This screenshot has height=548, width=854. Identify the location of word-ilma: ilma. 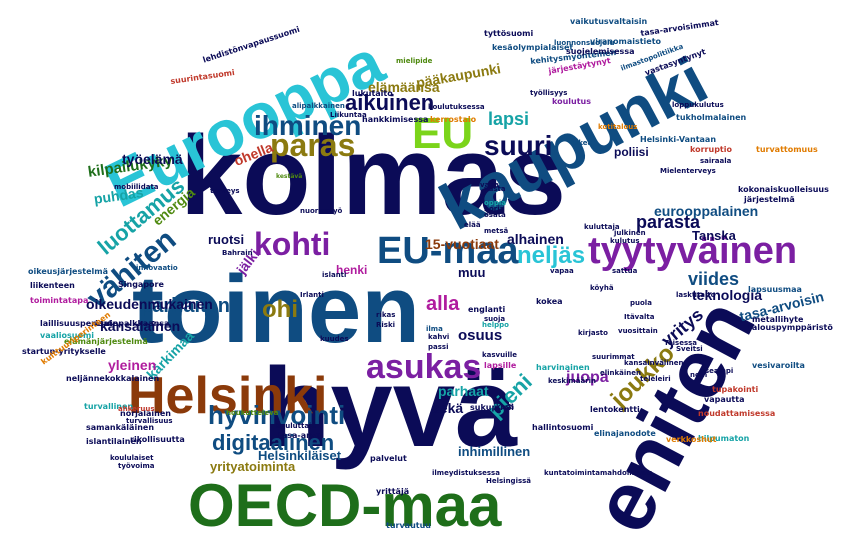
(434, 329).